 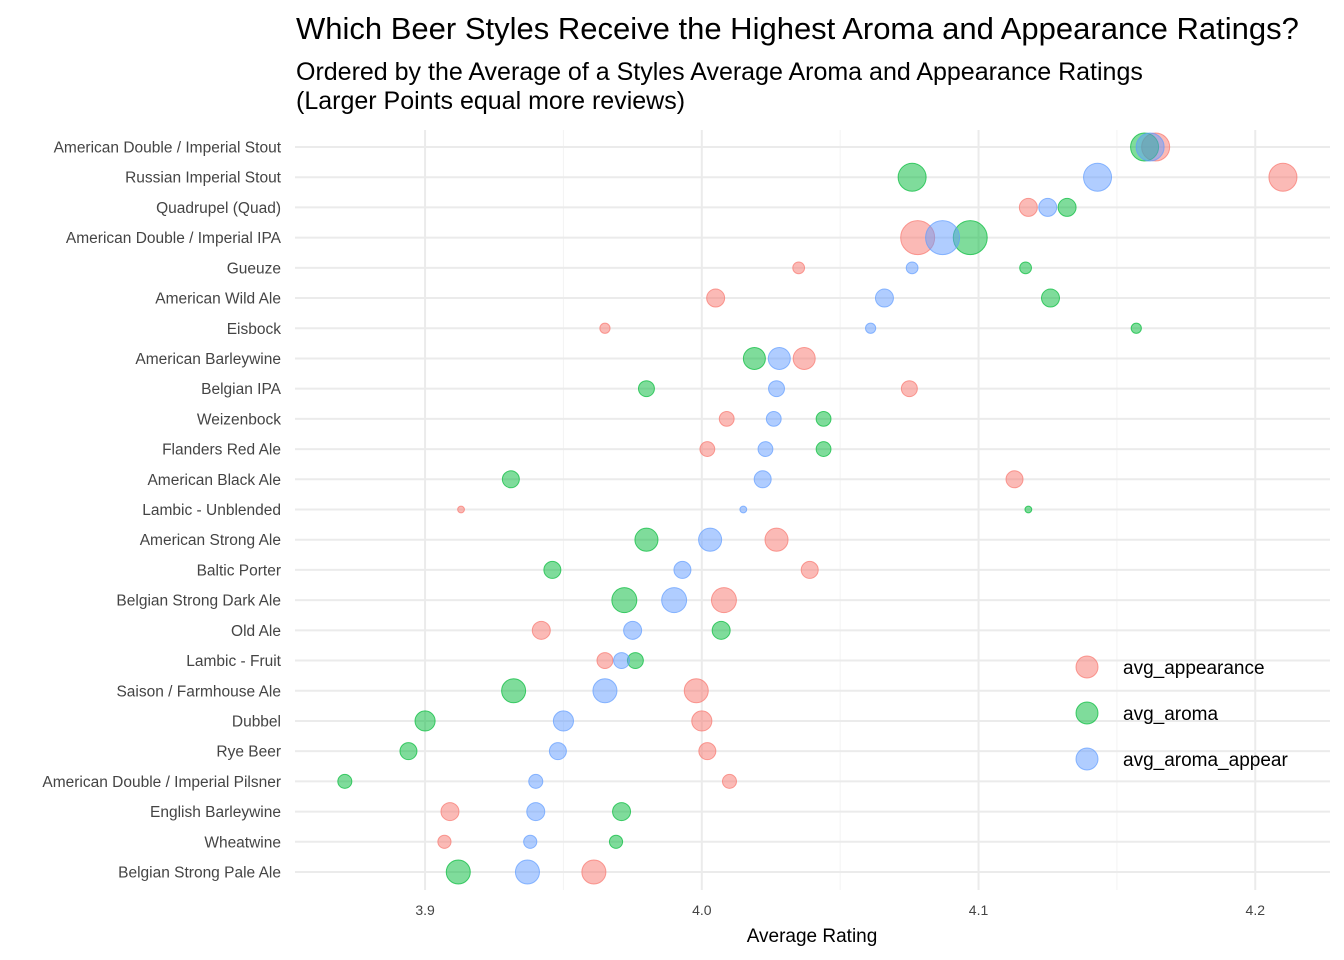 I want to click on y-tick-label: Weizenbock, so click(x=239, y=419).